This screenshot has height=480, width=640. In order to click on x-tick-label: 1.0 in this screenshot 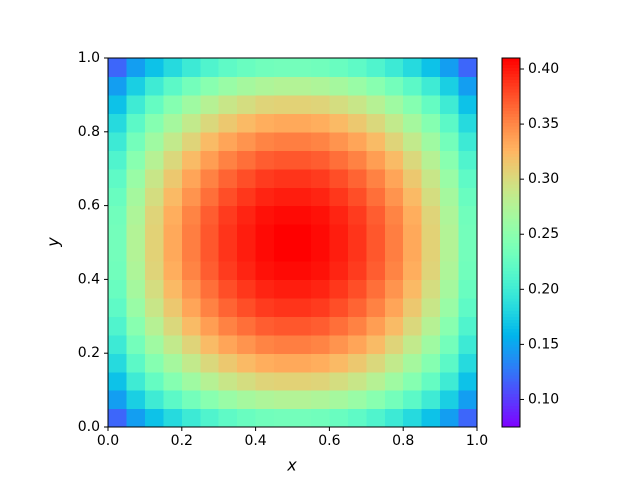, I will do `click(477, 441)`.